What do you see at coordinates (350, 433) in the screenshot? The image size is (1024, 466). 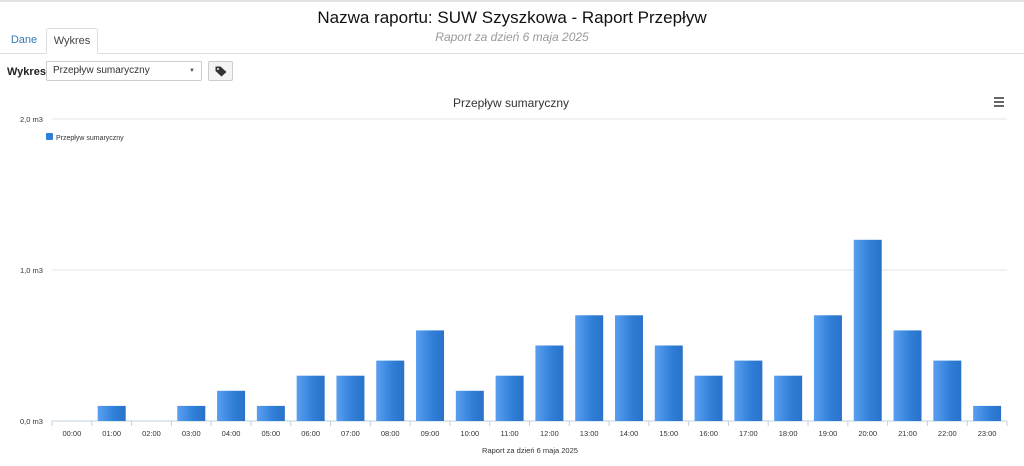 I see `x-tick-label: 07:00` at bounding box center [350, 433].